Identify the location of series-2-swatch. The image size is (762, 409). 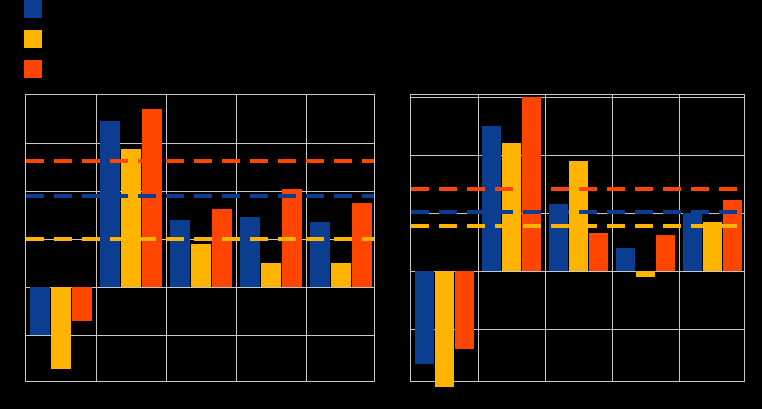
(33, 39).